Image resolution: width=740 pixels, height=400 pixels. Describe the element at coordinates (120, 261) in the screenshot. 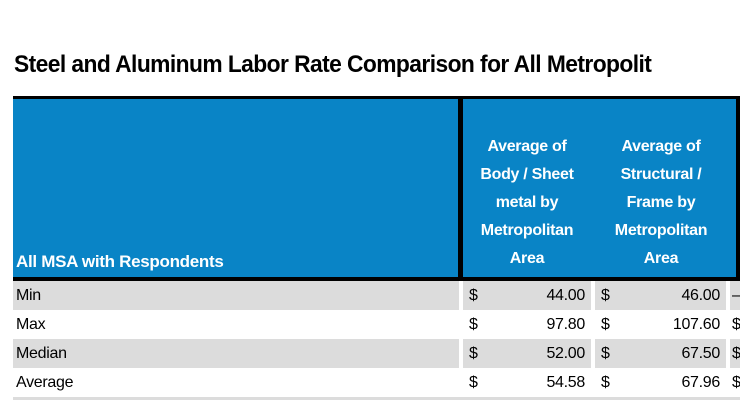

I see `row-header-label: All MSA with Respondents` at that location.